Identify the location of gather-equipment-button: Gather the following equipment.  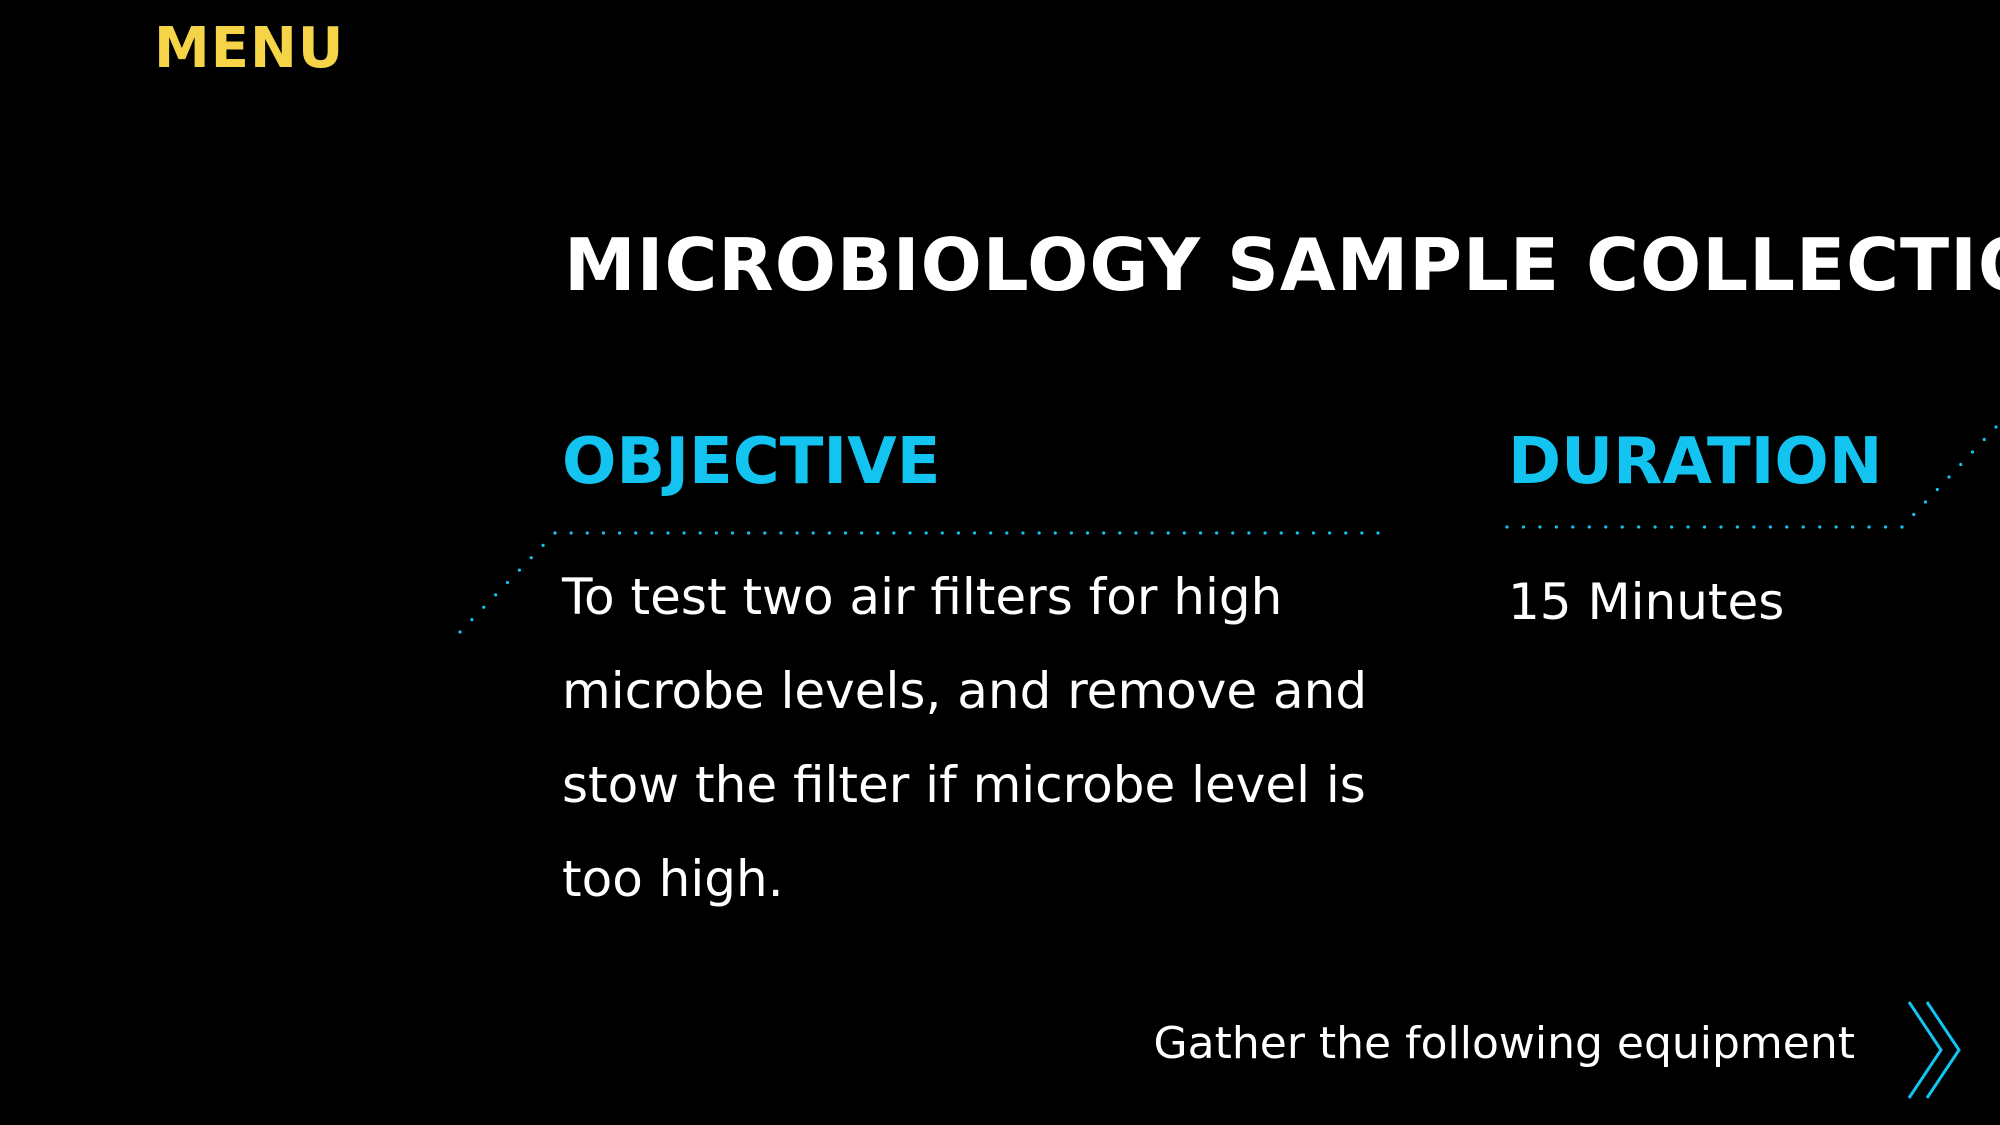
(1569, 1050).